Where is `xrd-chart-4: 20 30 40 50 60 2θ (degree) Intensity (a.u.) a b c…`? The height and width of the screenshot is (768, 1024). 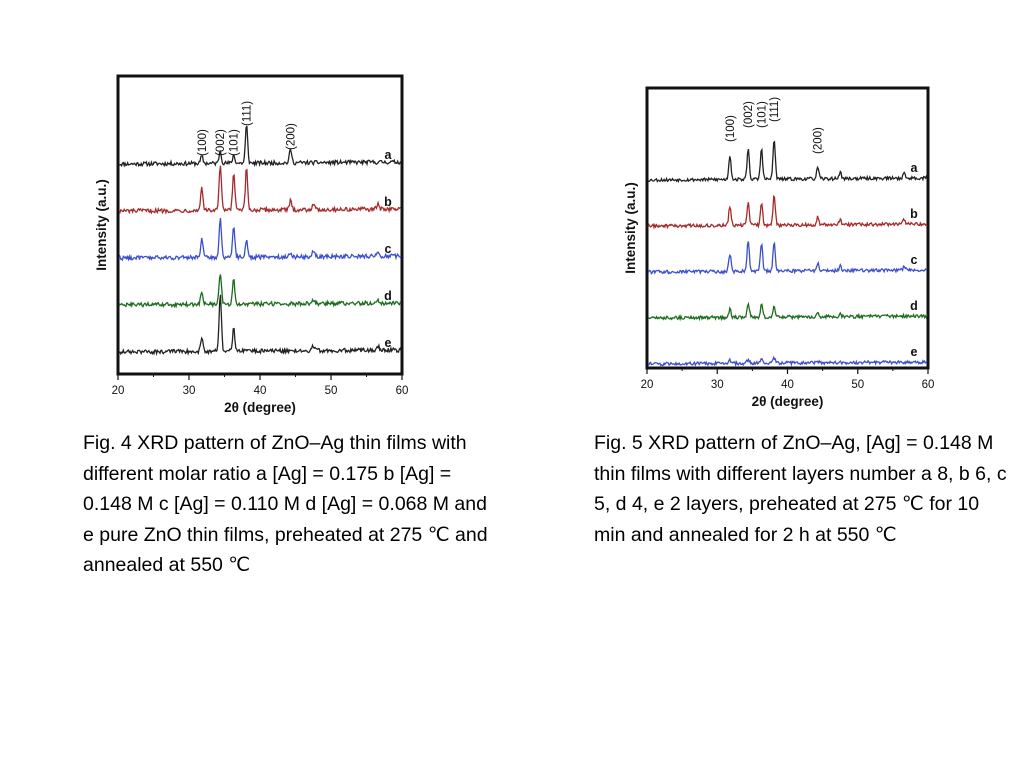
xrd-chart-4: 20 30 40 50 60 2θ (degree) Intensity (a.u.) a b c… is located at coordinates (251, 244).